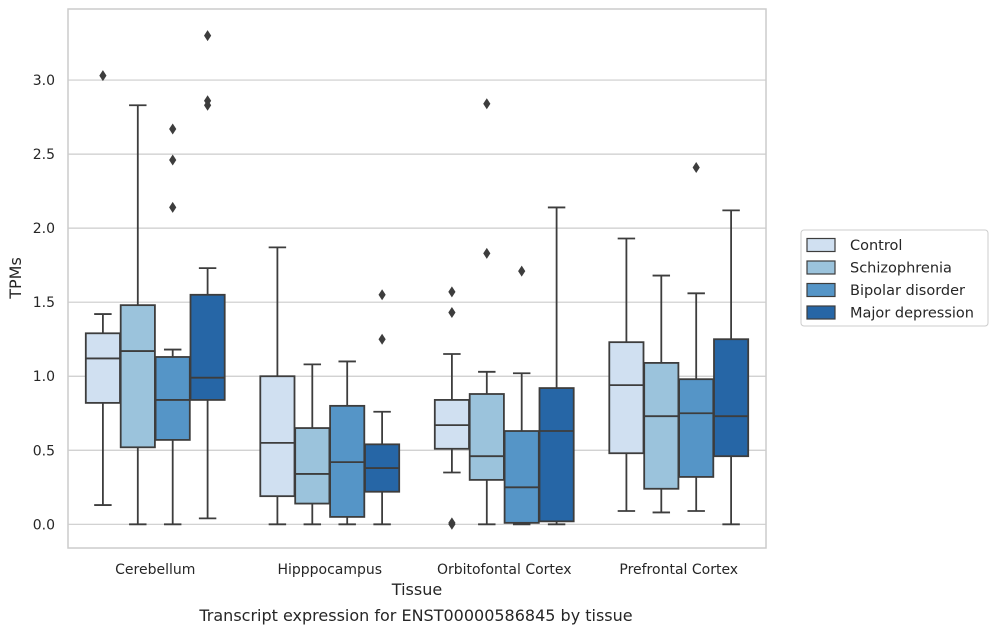  What do you see at coordinates (44, 81) in the screenshot?
I see `y-tick-label: 3.0` at bounding box center [44, 81].